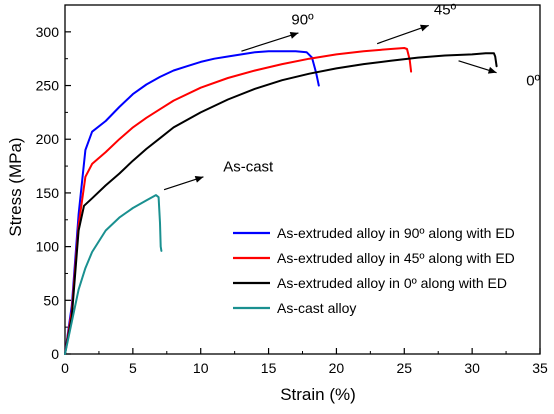  Describe the element at coordinates (269, 368) in the screenshot. I see `x-tick-label: 15` at that location.